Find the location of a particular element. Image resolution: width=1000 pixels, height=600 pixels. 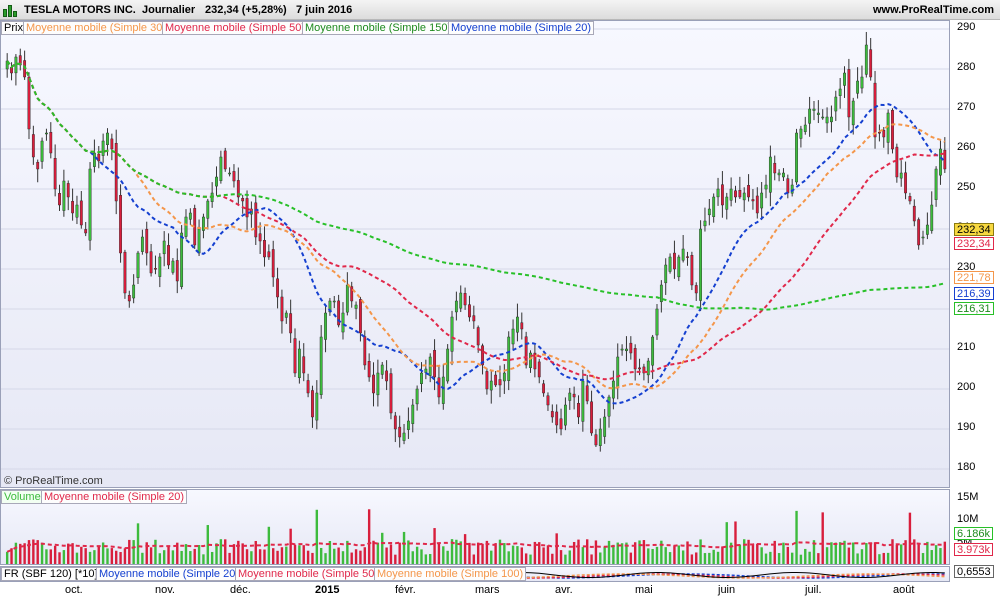

copyright-label: © ProRealTime.com is located at coordinates (53, 481).